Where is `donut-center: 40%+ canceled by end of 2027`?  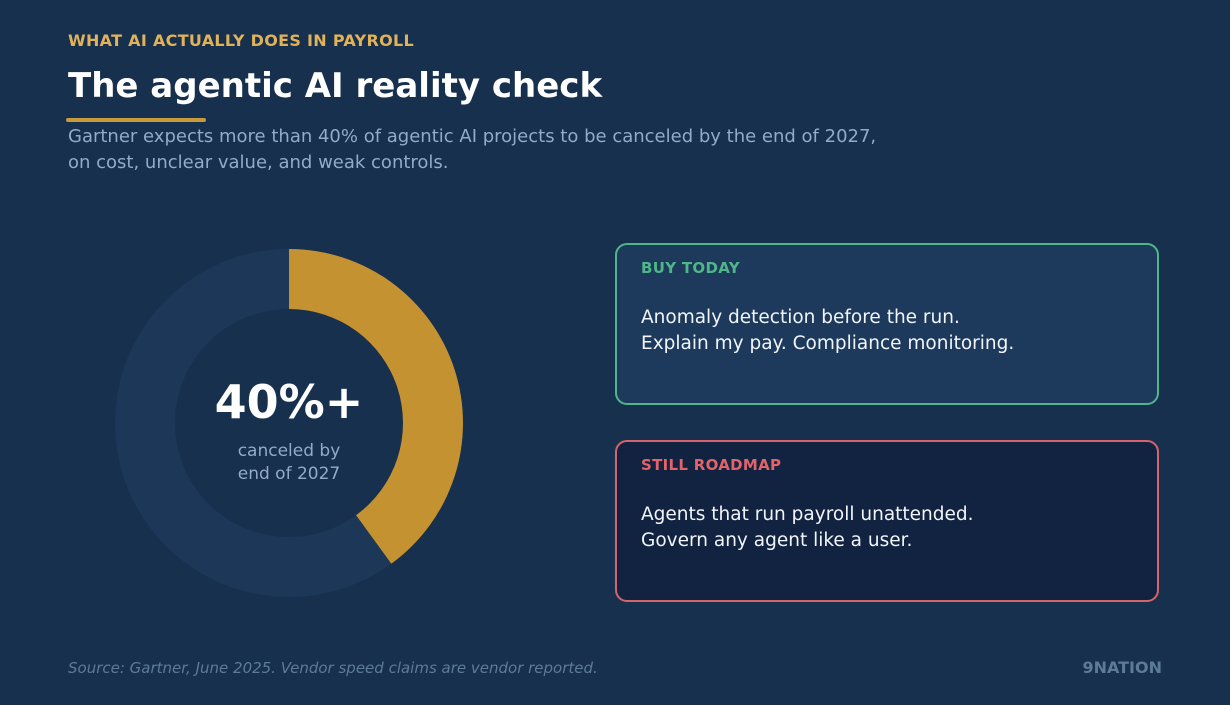 donut-center: 40%+ canceled by end of 2027 is located at coordinates (289, 423).